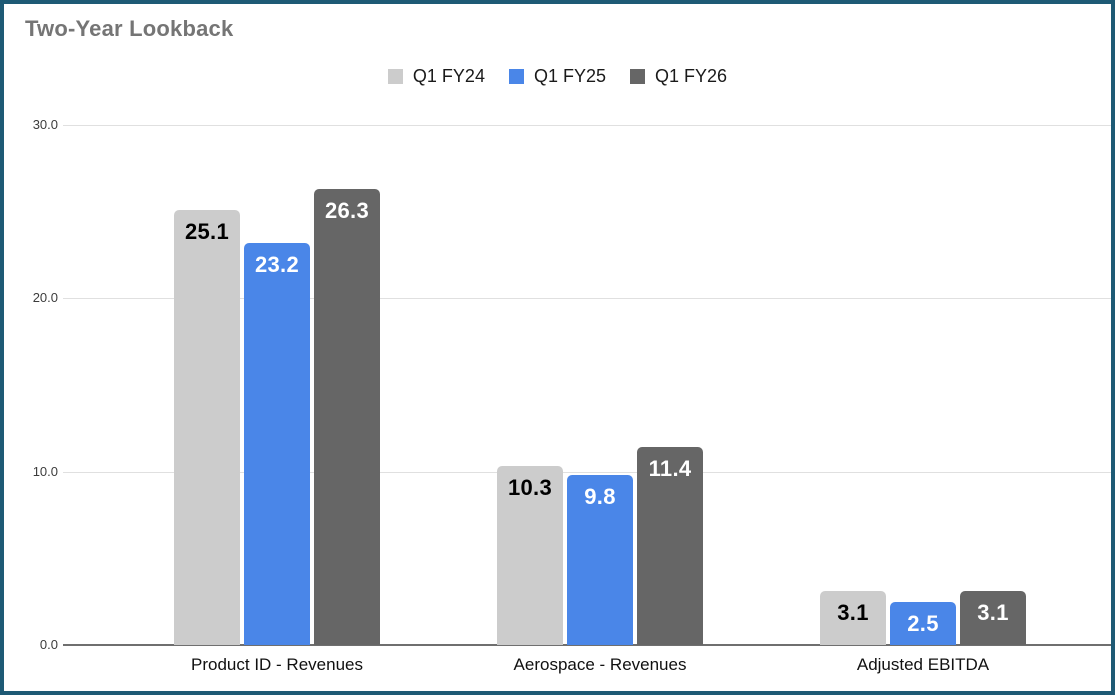 This screenshot has width=1115, height=695. Describe the element at coordinates (600, 664) in the screenshot. I see `x-axis-category-label: Aerospace - Revenues` at that location.